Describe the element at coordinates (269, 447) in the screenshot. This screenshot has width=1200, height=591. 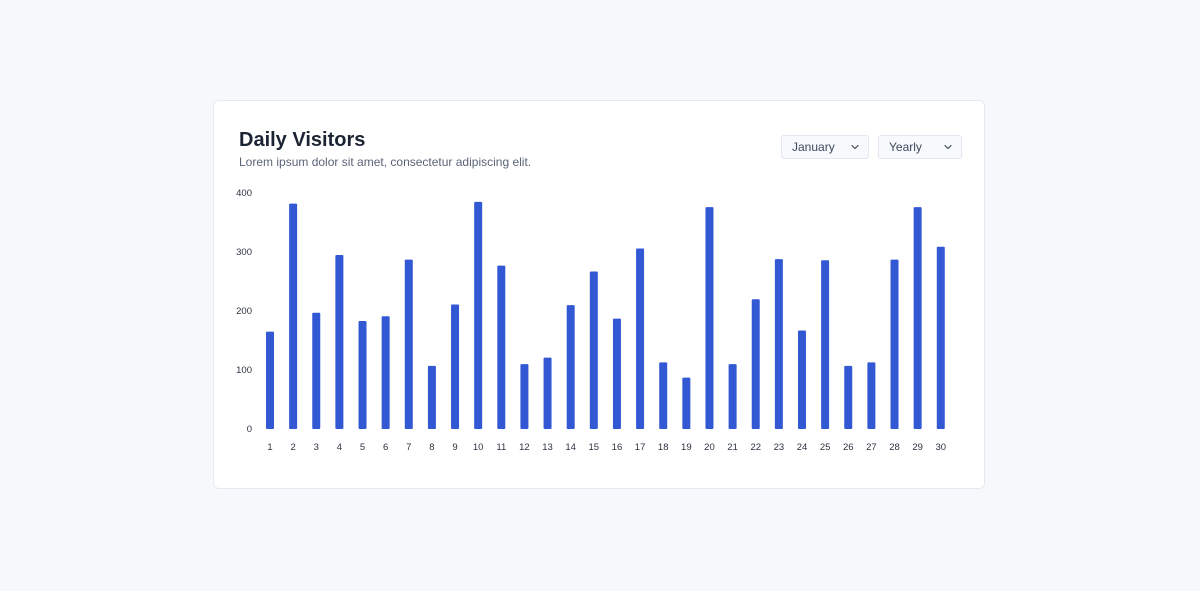
I see `x-tick-label: 1` at that location.